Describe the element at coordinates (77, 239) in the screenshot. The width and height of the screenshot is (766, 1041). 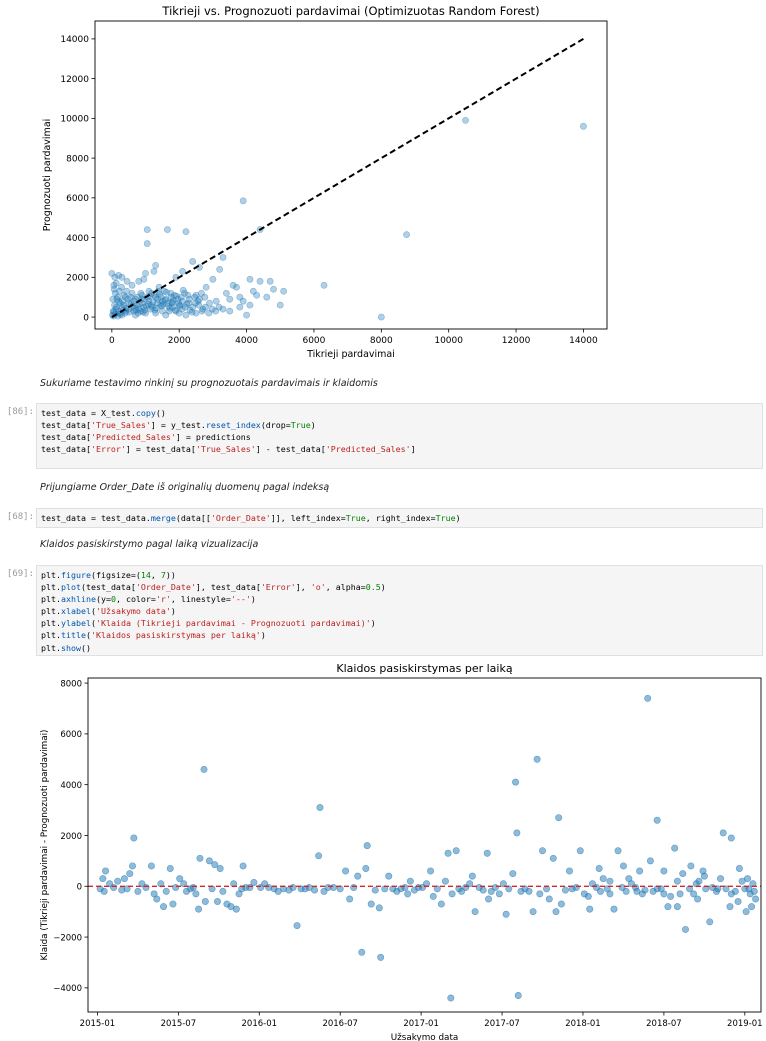
I see `y-tick-label: 4000` at that location.